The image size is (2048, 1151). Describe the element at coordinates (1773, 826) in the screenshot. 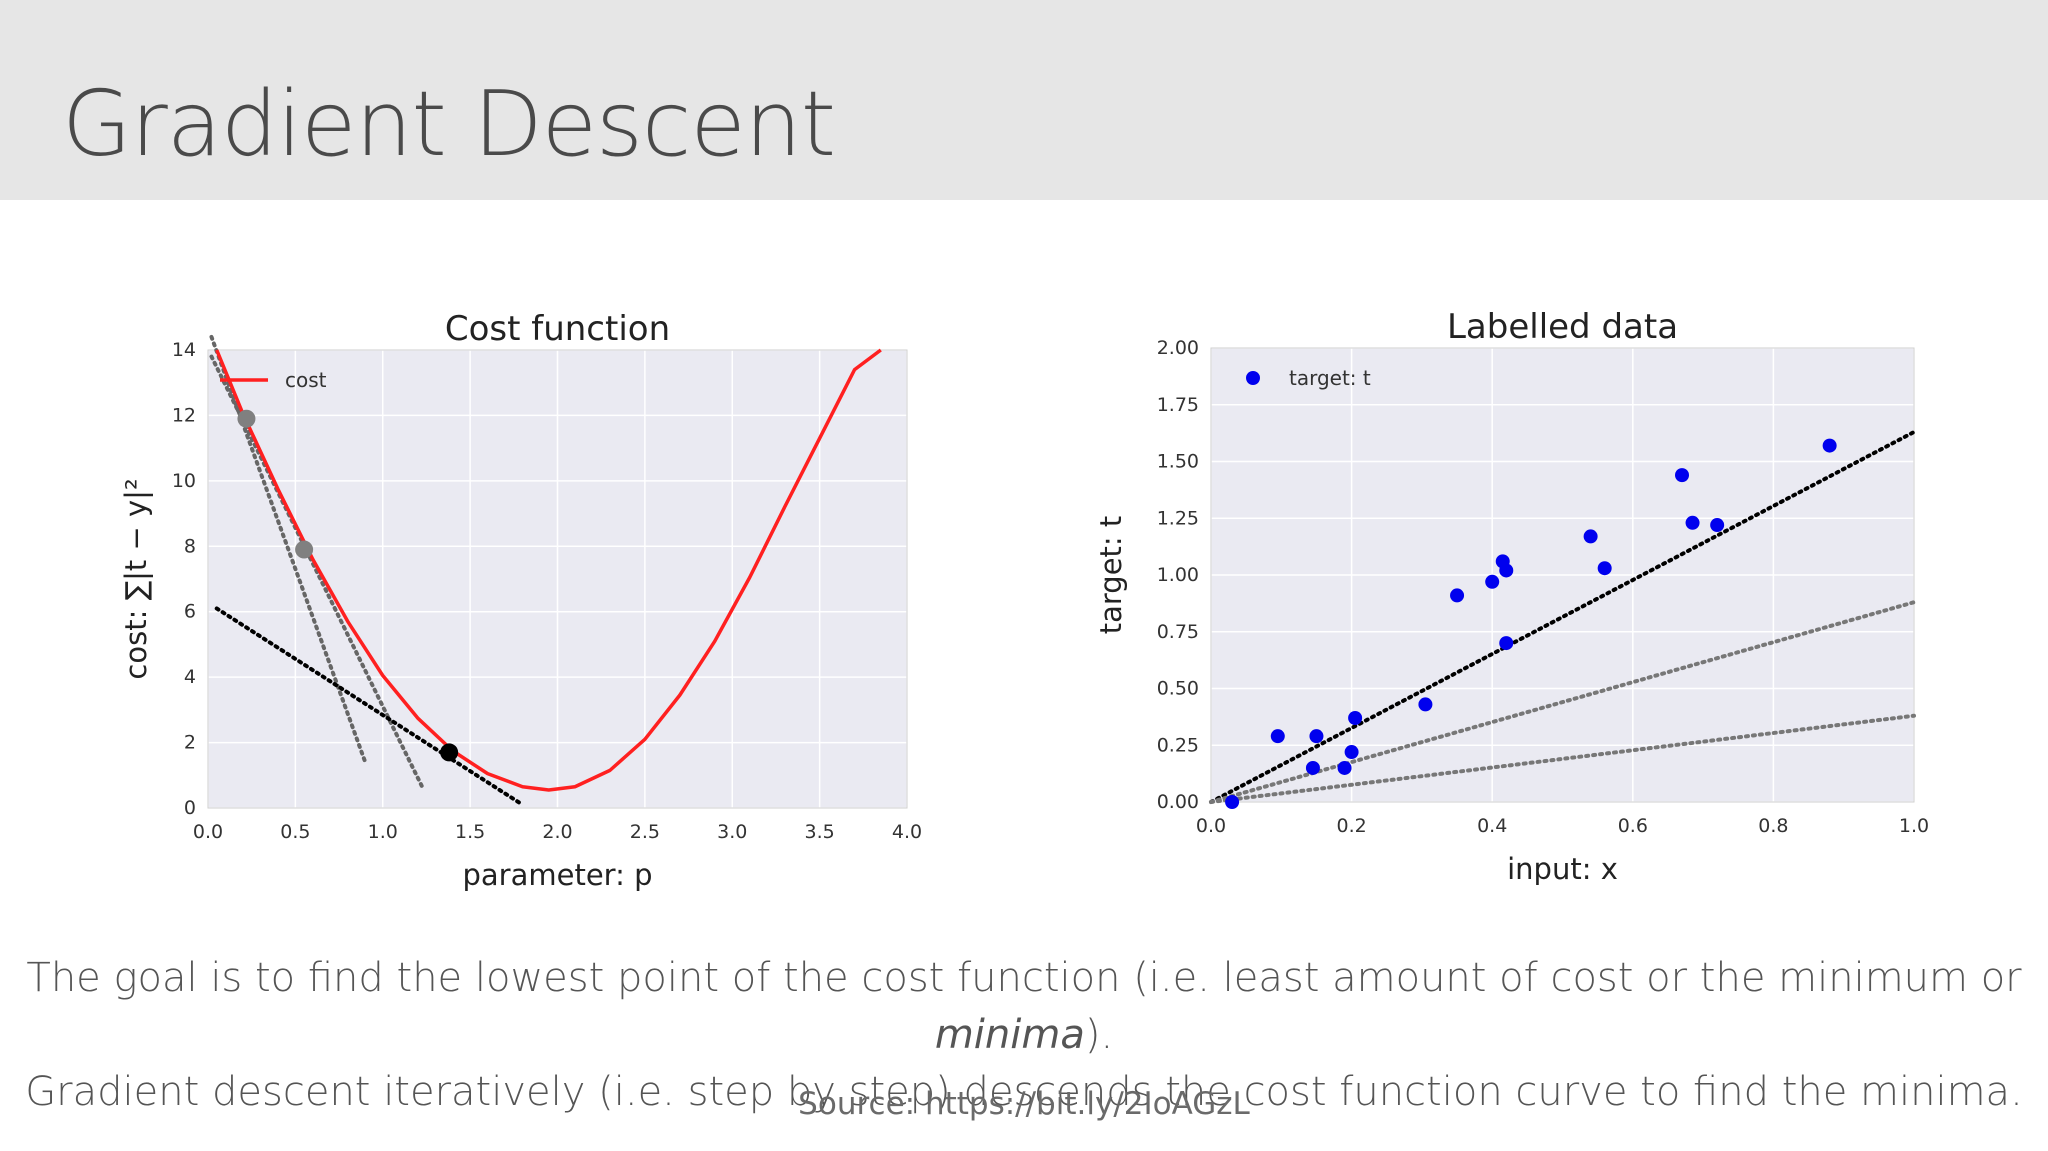

I see `x-tick-label: 0.8` at that location.